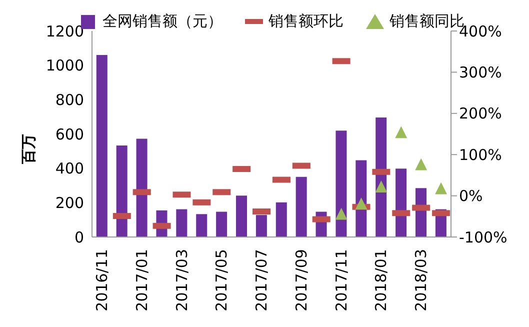 The width and height of the screenshot is (529, 327). I want to click on y2-tick-label: 300%, so click(480, 73).